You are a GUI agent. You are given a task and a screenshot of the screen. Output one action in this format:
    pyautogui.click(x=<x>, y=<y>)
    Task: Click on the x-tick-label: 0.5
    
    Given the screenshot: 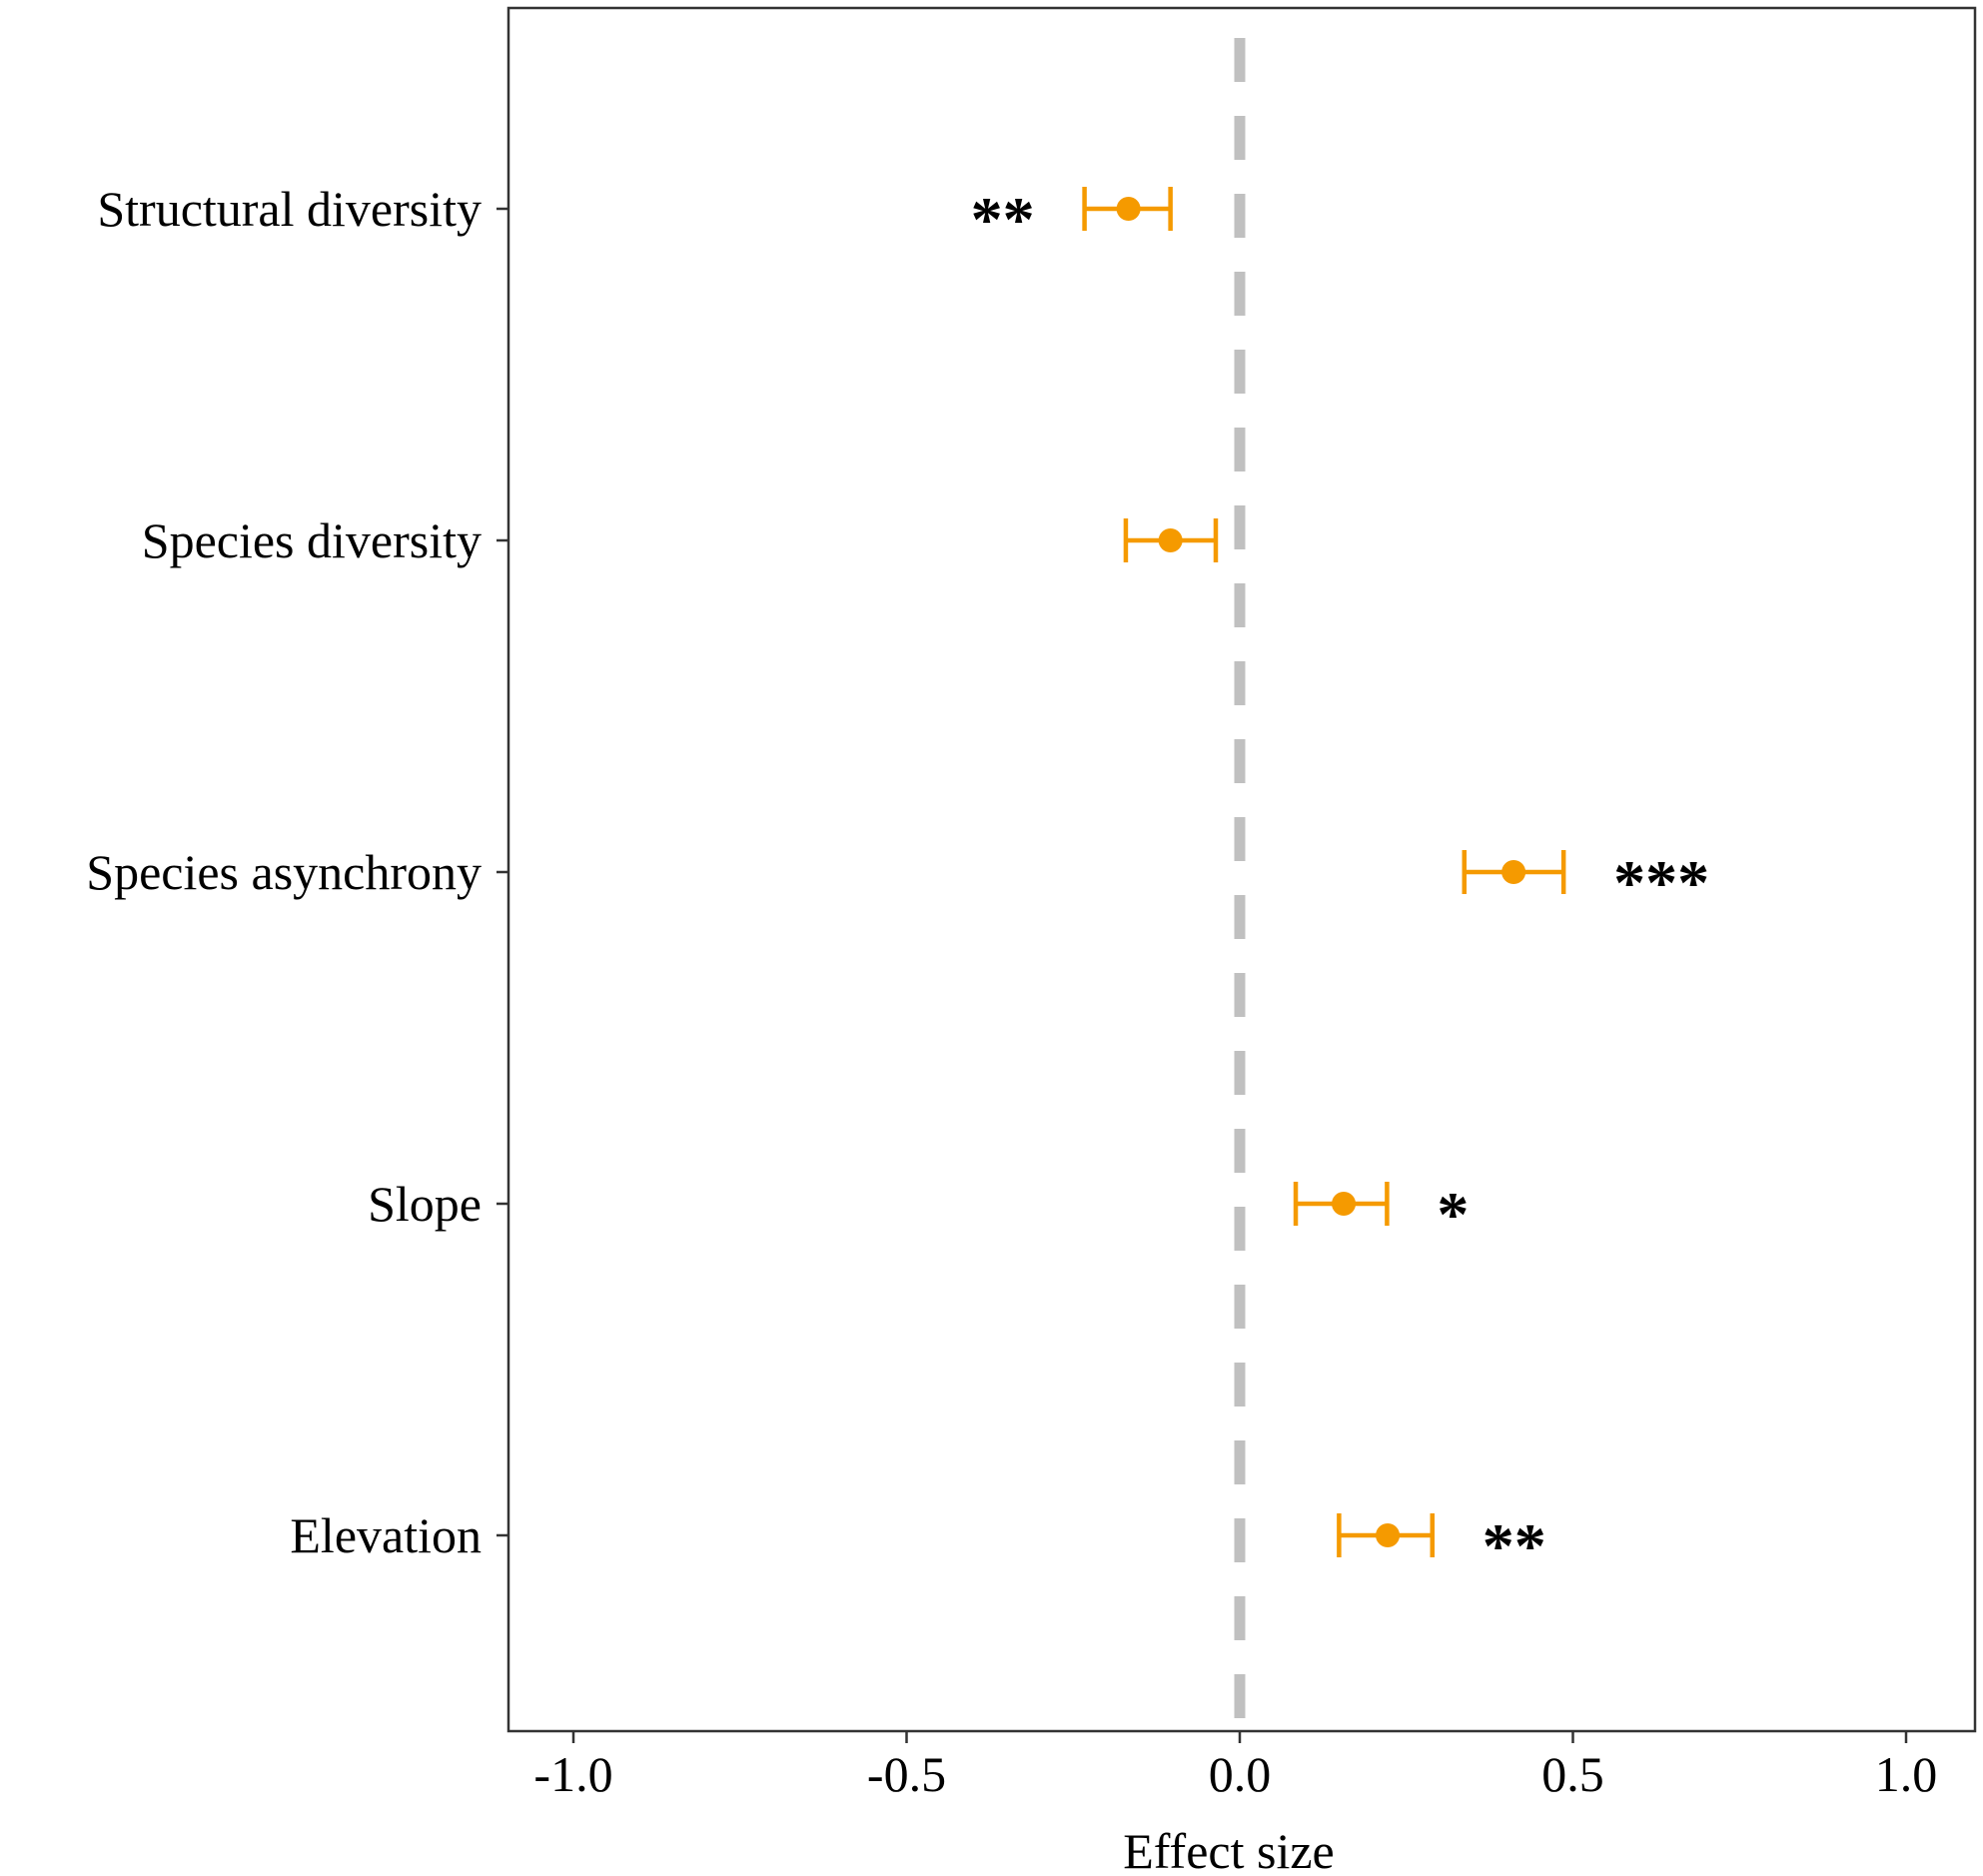 What is the action you would take?
    pyautogui.click(x=1572, y=1774)
    